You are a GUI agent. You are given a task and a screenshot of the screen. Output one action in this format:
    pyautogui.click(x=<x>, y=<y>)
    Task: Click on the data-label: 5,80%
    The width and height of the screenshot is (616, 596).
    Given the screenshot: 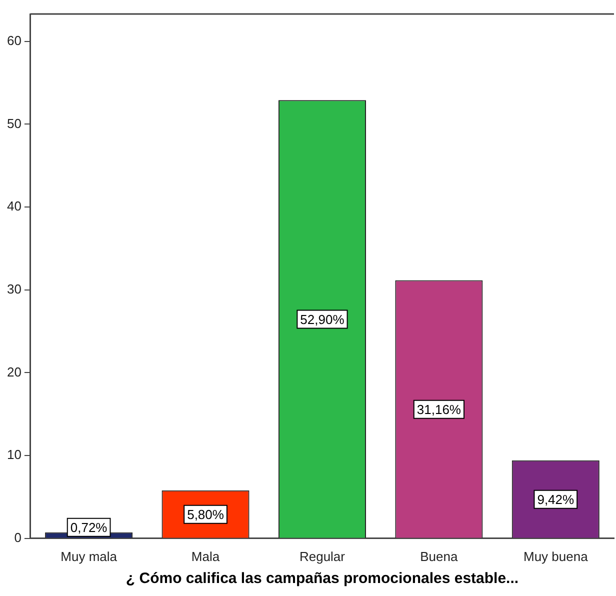 What is the action you would take?
    pyautogui.click(x=205, y=514)
    